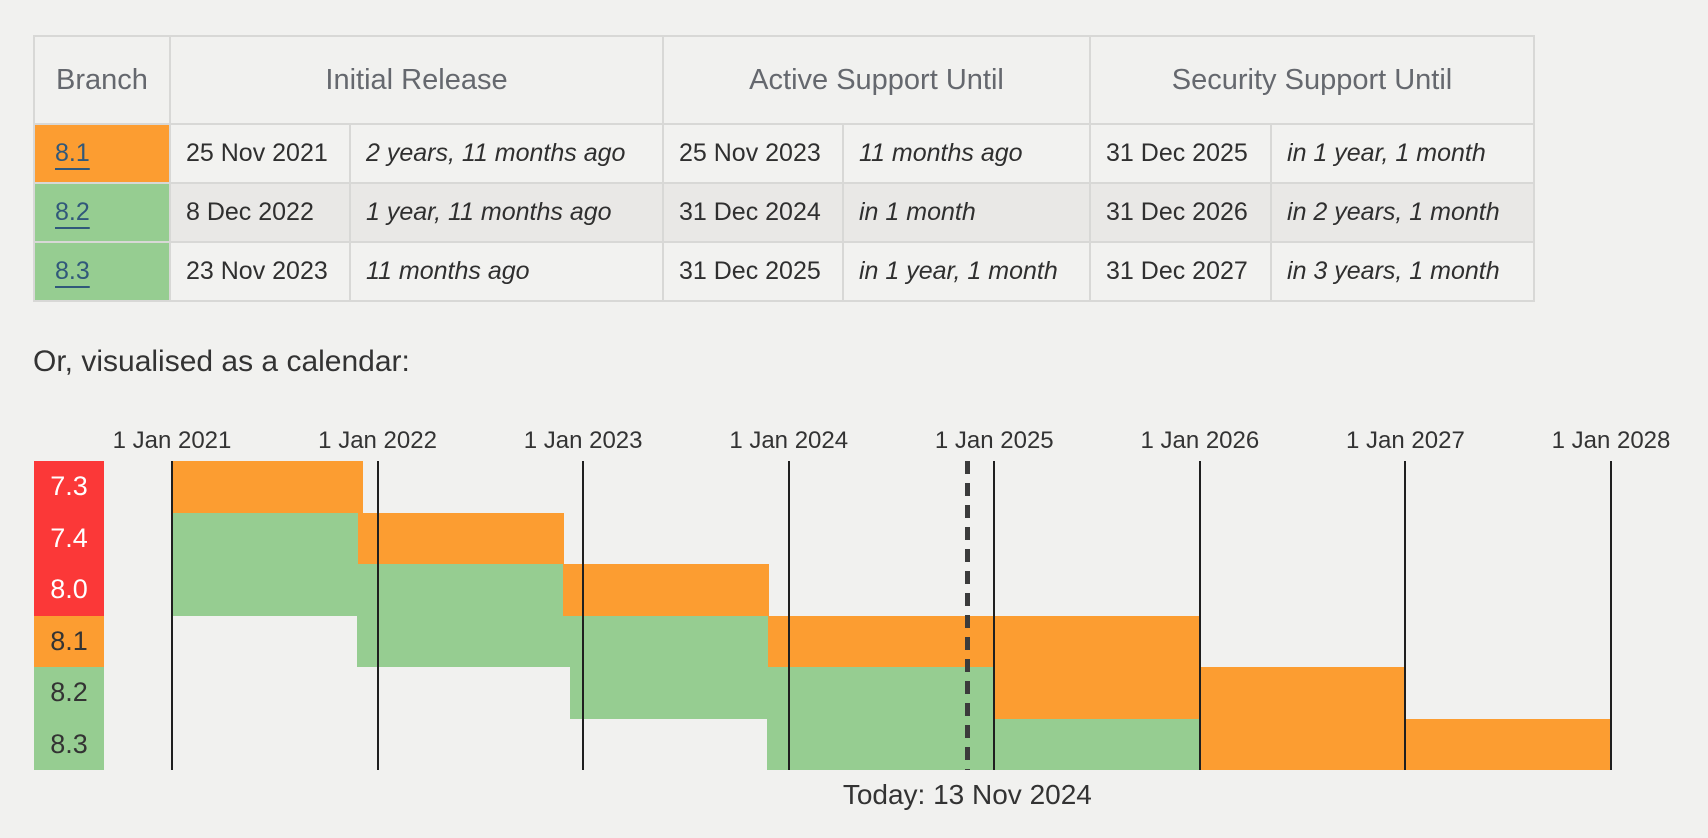 The image size is (1708, 838). I want to click on axis-tick-label: 1 Jan 2027, so click(1405, 440).